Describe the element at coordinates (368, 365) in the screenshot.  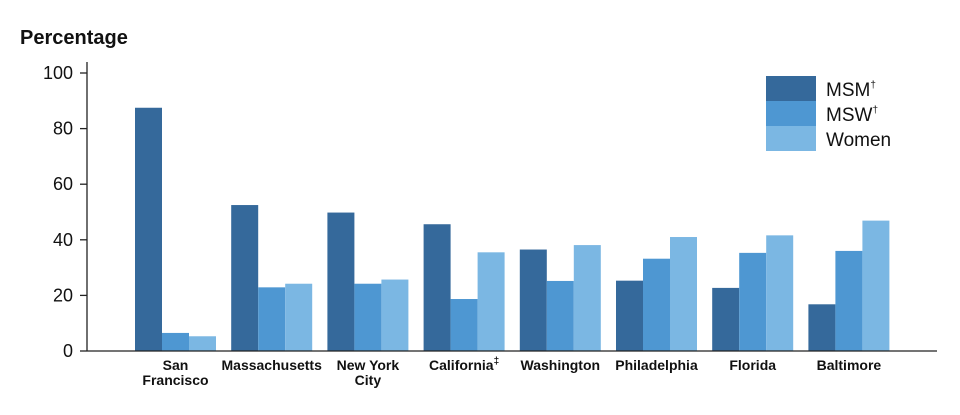
I see `x-category-label: New York` at that location.